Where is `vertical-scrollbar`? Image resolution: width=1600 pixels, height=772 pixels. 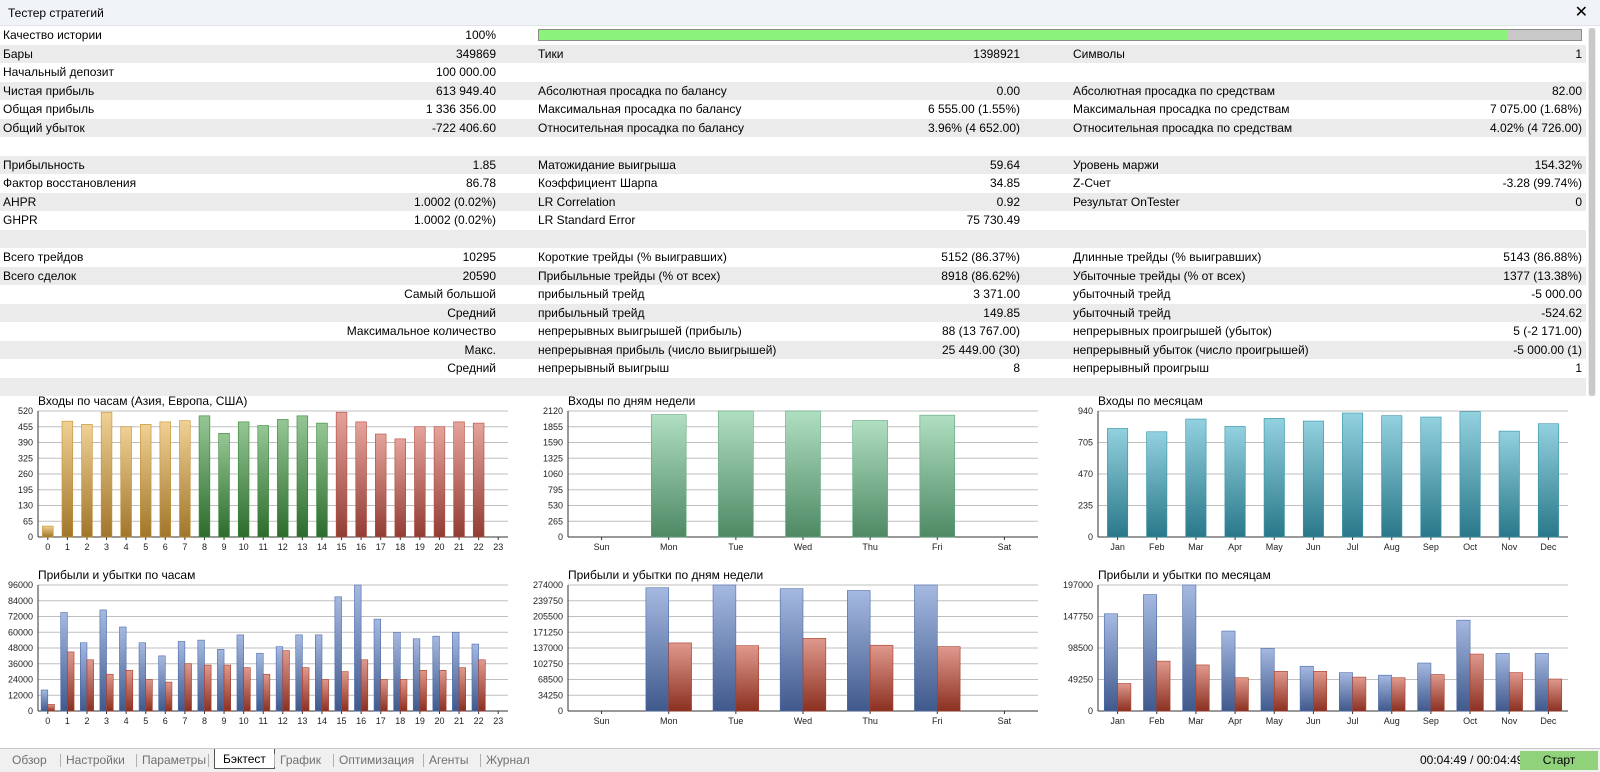 vertical-scrollbar is located at coordinates (1592, 212).